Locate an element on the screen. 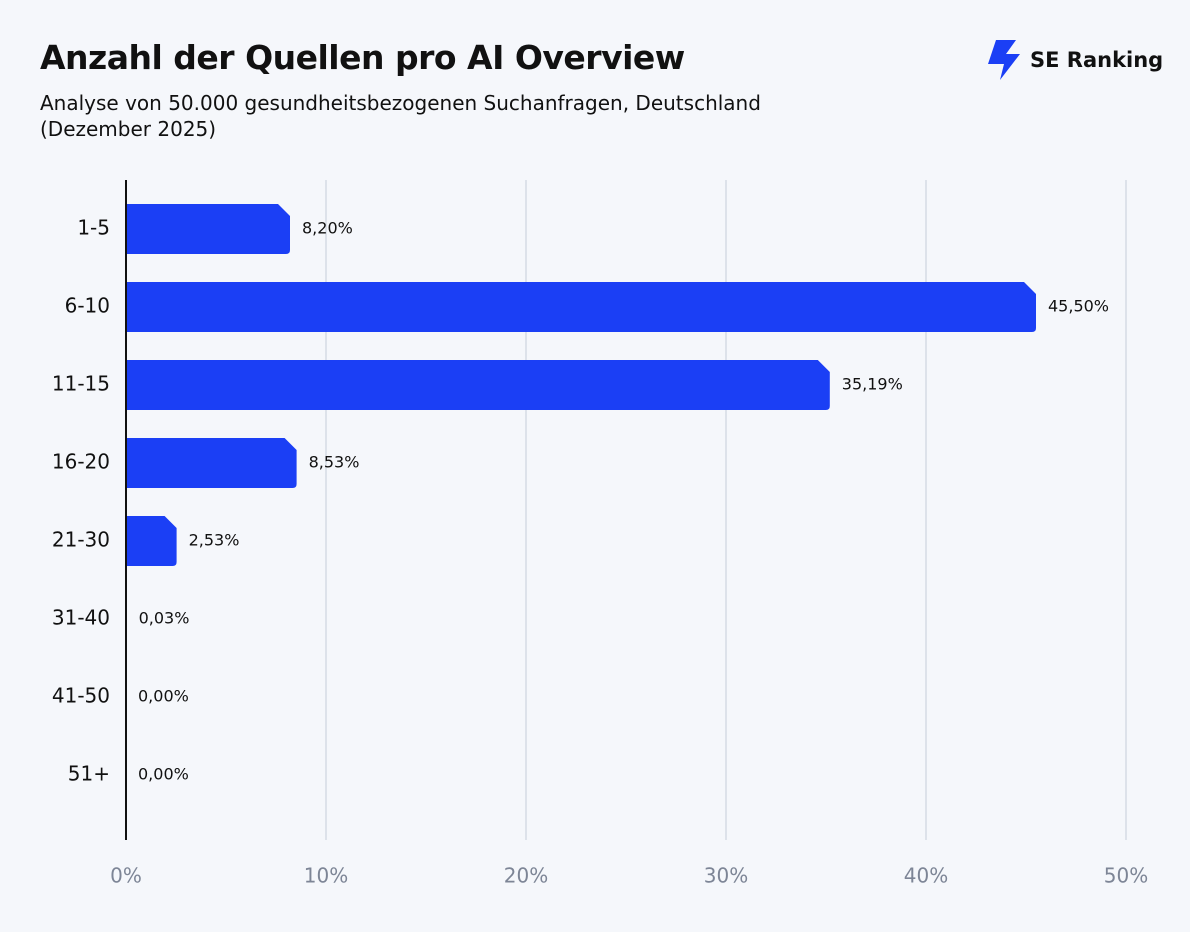  logo-icon is located at coordinates (1004, 60).